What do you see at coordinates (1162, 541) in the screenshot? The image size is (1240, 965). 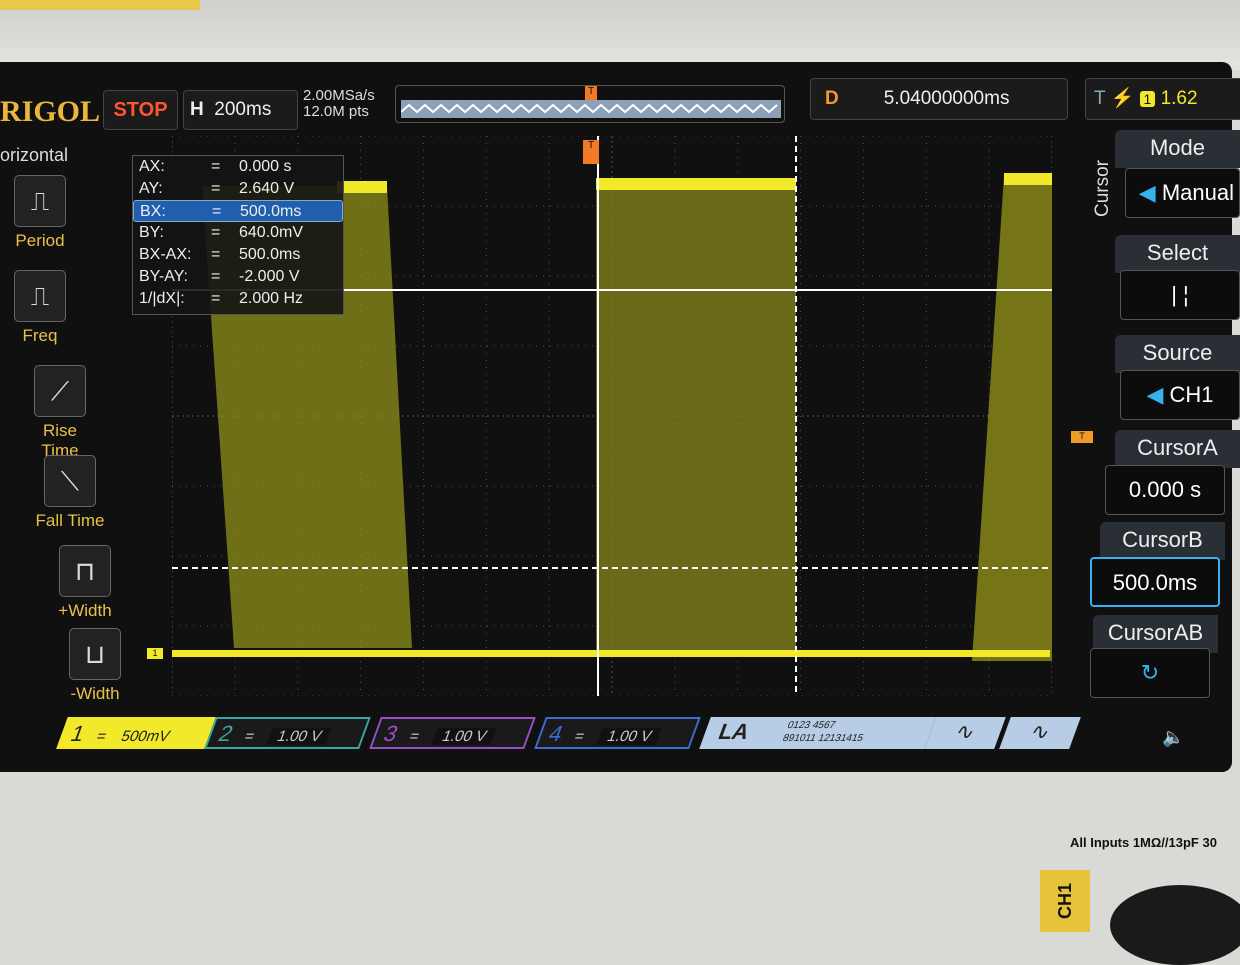 I see `cursor-b-label: CursorB` at bounding box center [1162, 541].